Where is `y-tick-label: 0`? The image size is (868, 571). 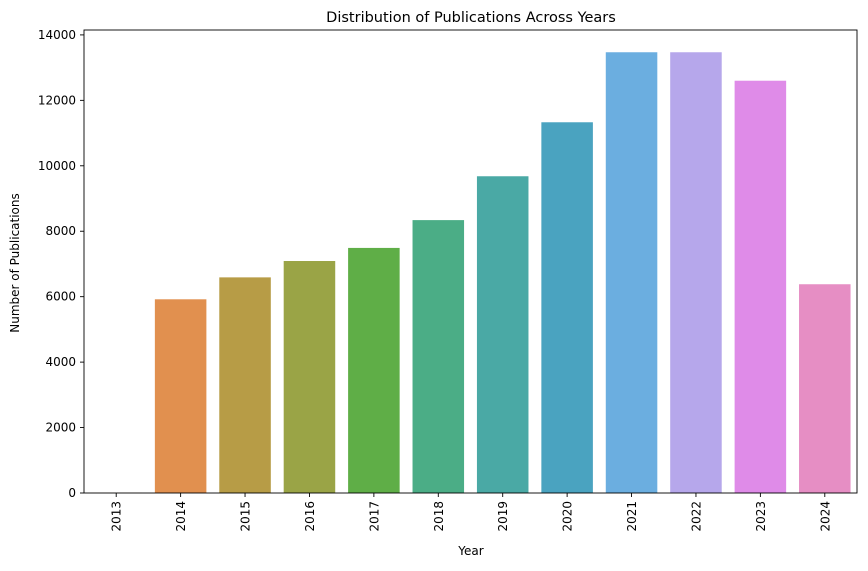 y-tick-label: 0 is located at coordinates (72, 493).